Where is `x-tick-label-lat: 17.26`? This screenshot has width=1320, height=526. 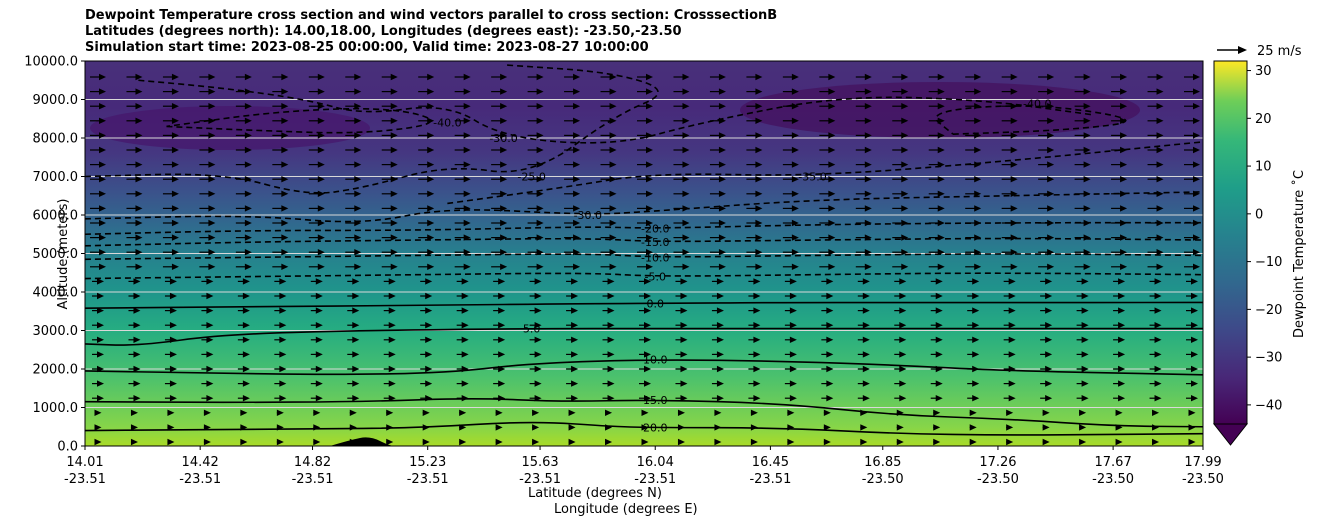 x-tick-label-lat: 17.26 is located at coordinates (997, 462).